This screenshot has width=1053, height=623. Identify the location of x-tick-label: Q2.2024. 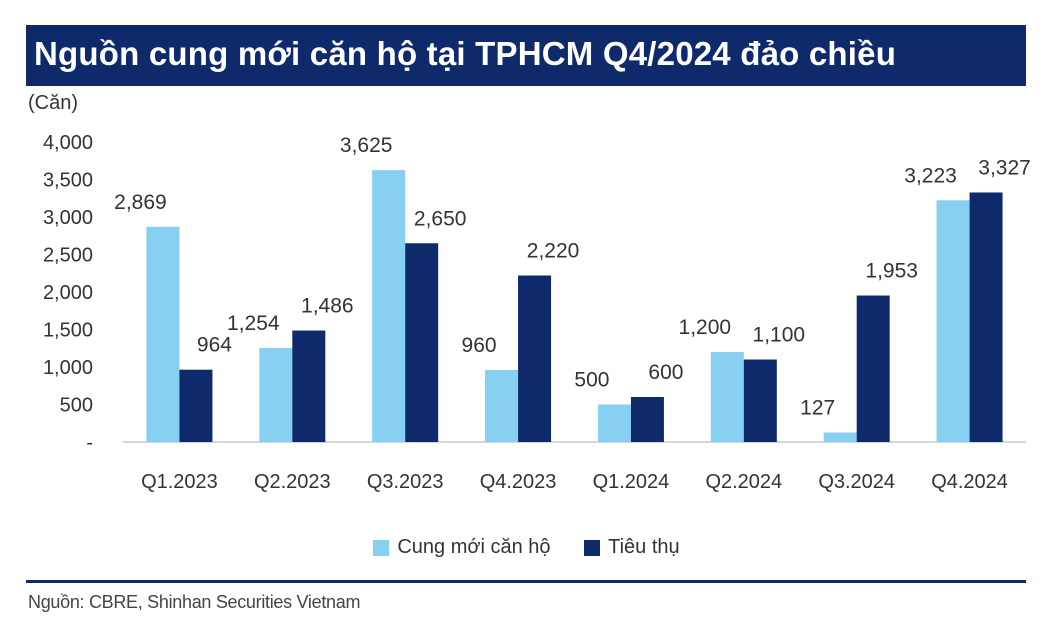
(743, 482).